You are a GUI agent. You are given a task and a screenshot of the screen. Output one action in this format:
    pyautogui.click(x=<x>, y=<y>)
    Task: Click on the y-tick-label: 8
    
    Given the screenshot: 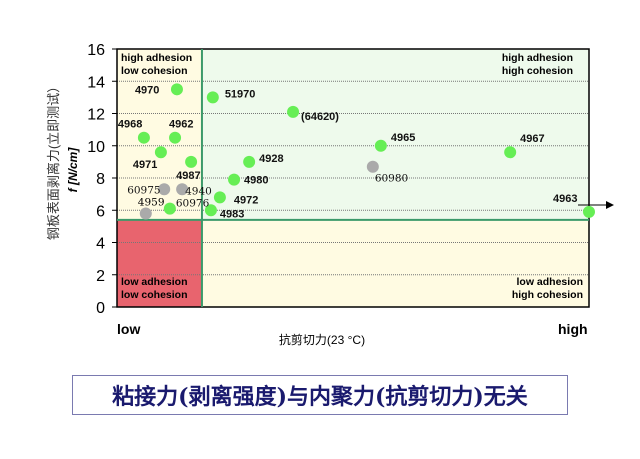 What is the action you would take?
    pyautogui.click(x=100, y=179)
    